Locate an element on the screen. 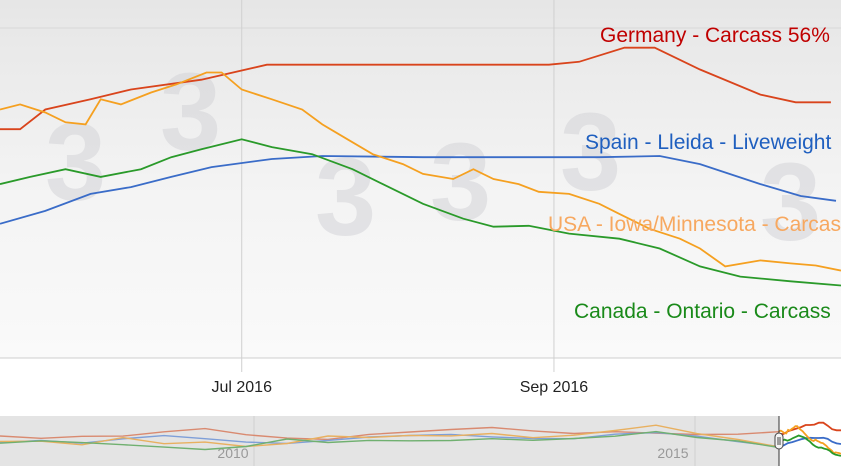  x-tick-label: Sep 2016 is located at coordinates (554, 387).